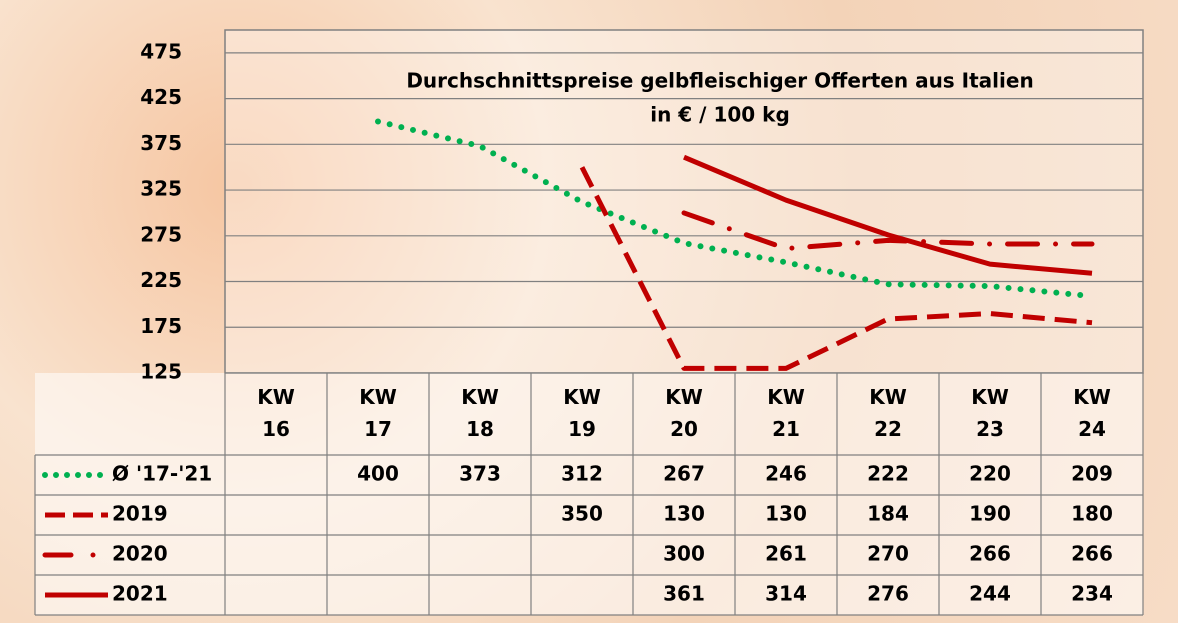 This screenshot has height=623, width=1178. Describe the element at coordinates (161, 143) in the screenshot. I see `y-tick-label: 375` at that location.